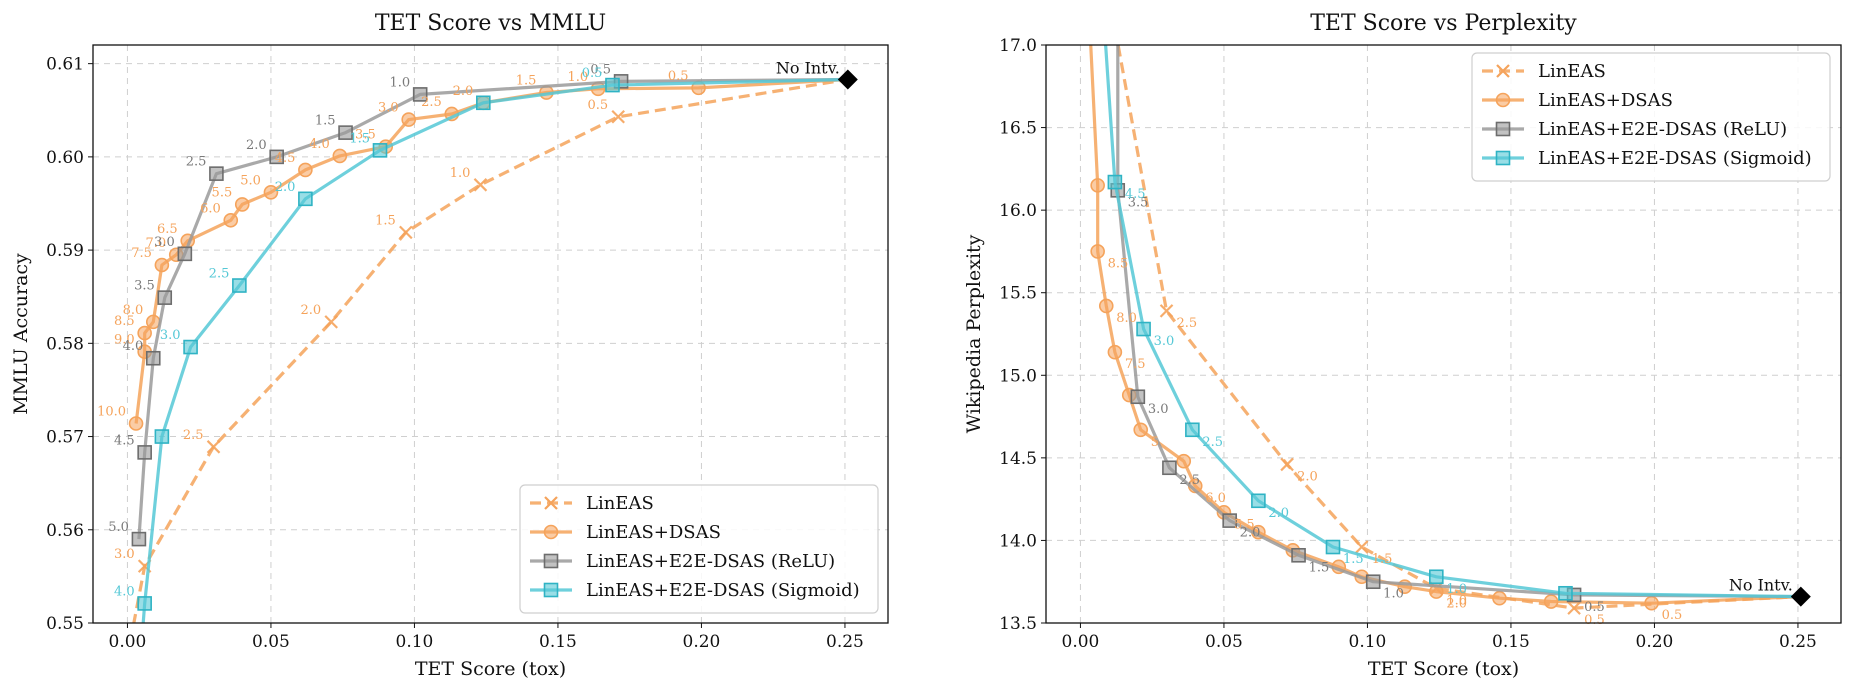 The height and width of the screenshot is (699, 1852). Describe the element at coordinates (65, 531) in the screenshot. I see `y-tick-label: 0.56` at that location.